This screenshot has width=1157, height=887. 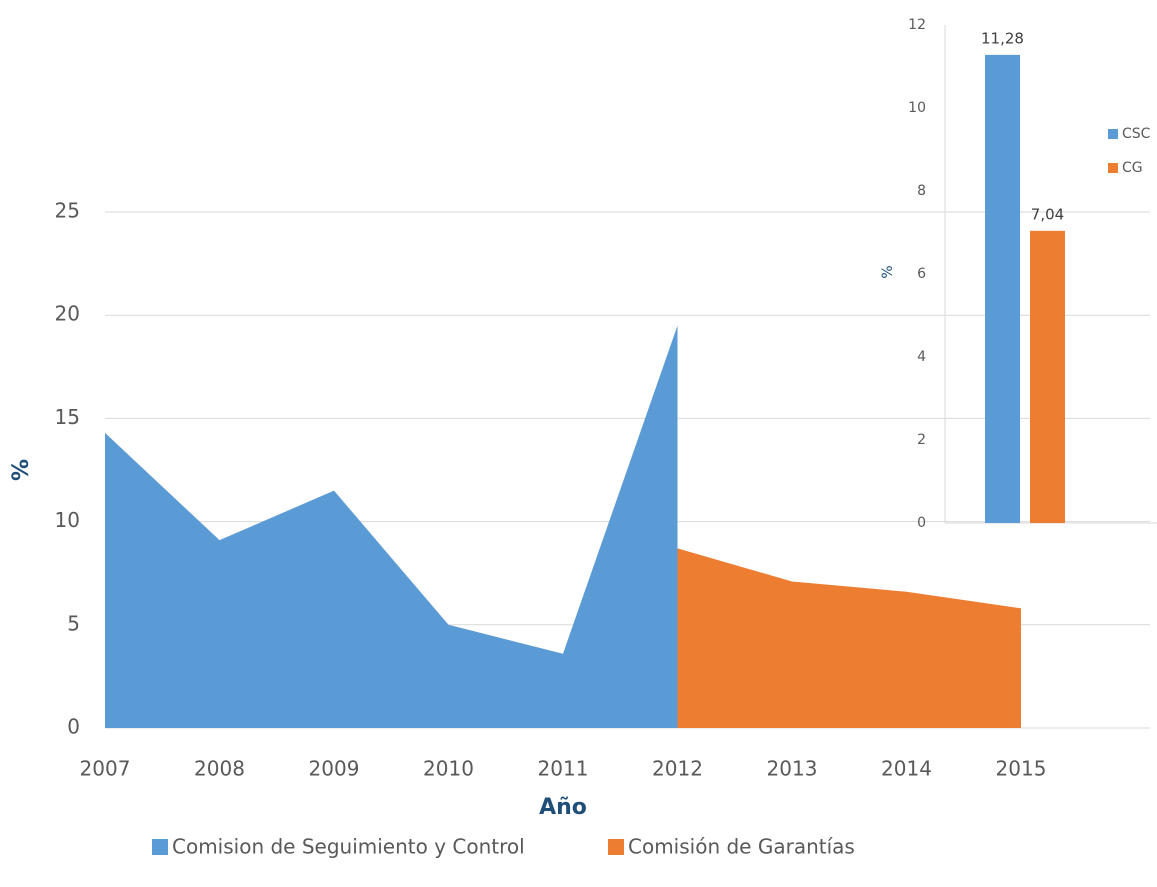 I want to click on x-tick-label: 2014, so click(x=906, y=769).